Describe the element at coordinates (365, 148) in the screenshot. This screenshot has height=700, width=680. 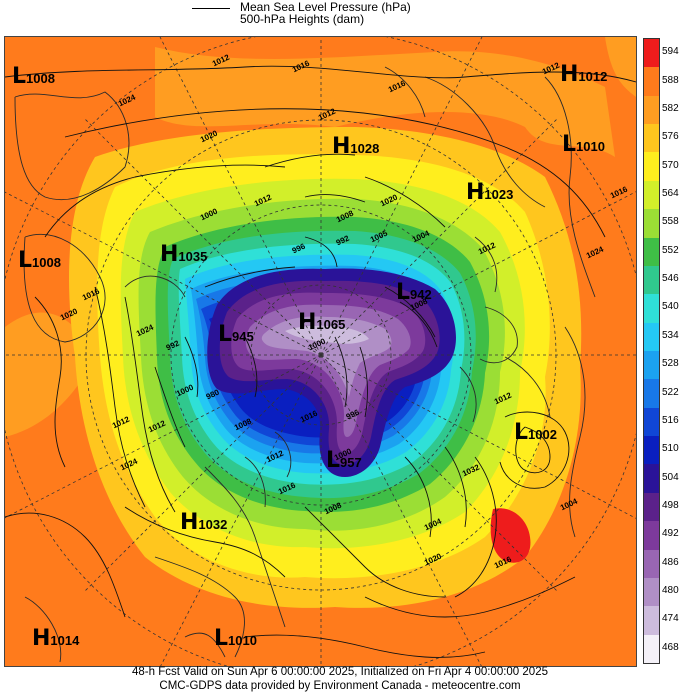
I see `center-pressure-value: 1028` at that location.